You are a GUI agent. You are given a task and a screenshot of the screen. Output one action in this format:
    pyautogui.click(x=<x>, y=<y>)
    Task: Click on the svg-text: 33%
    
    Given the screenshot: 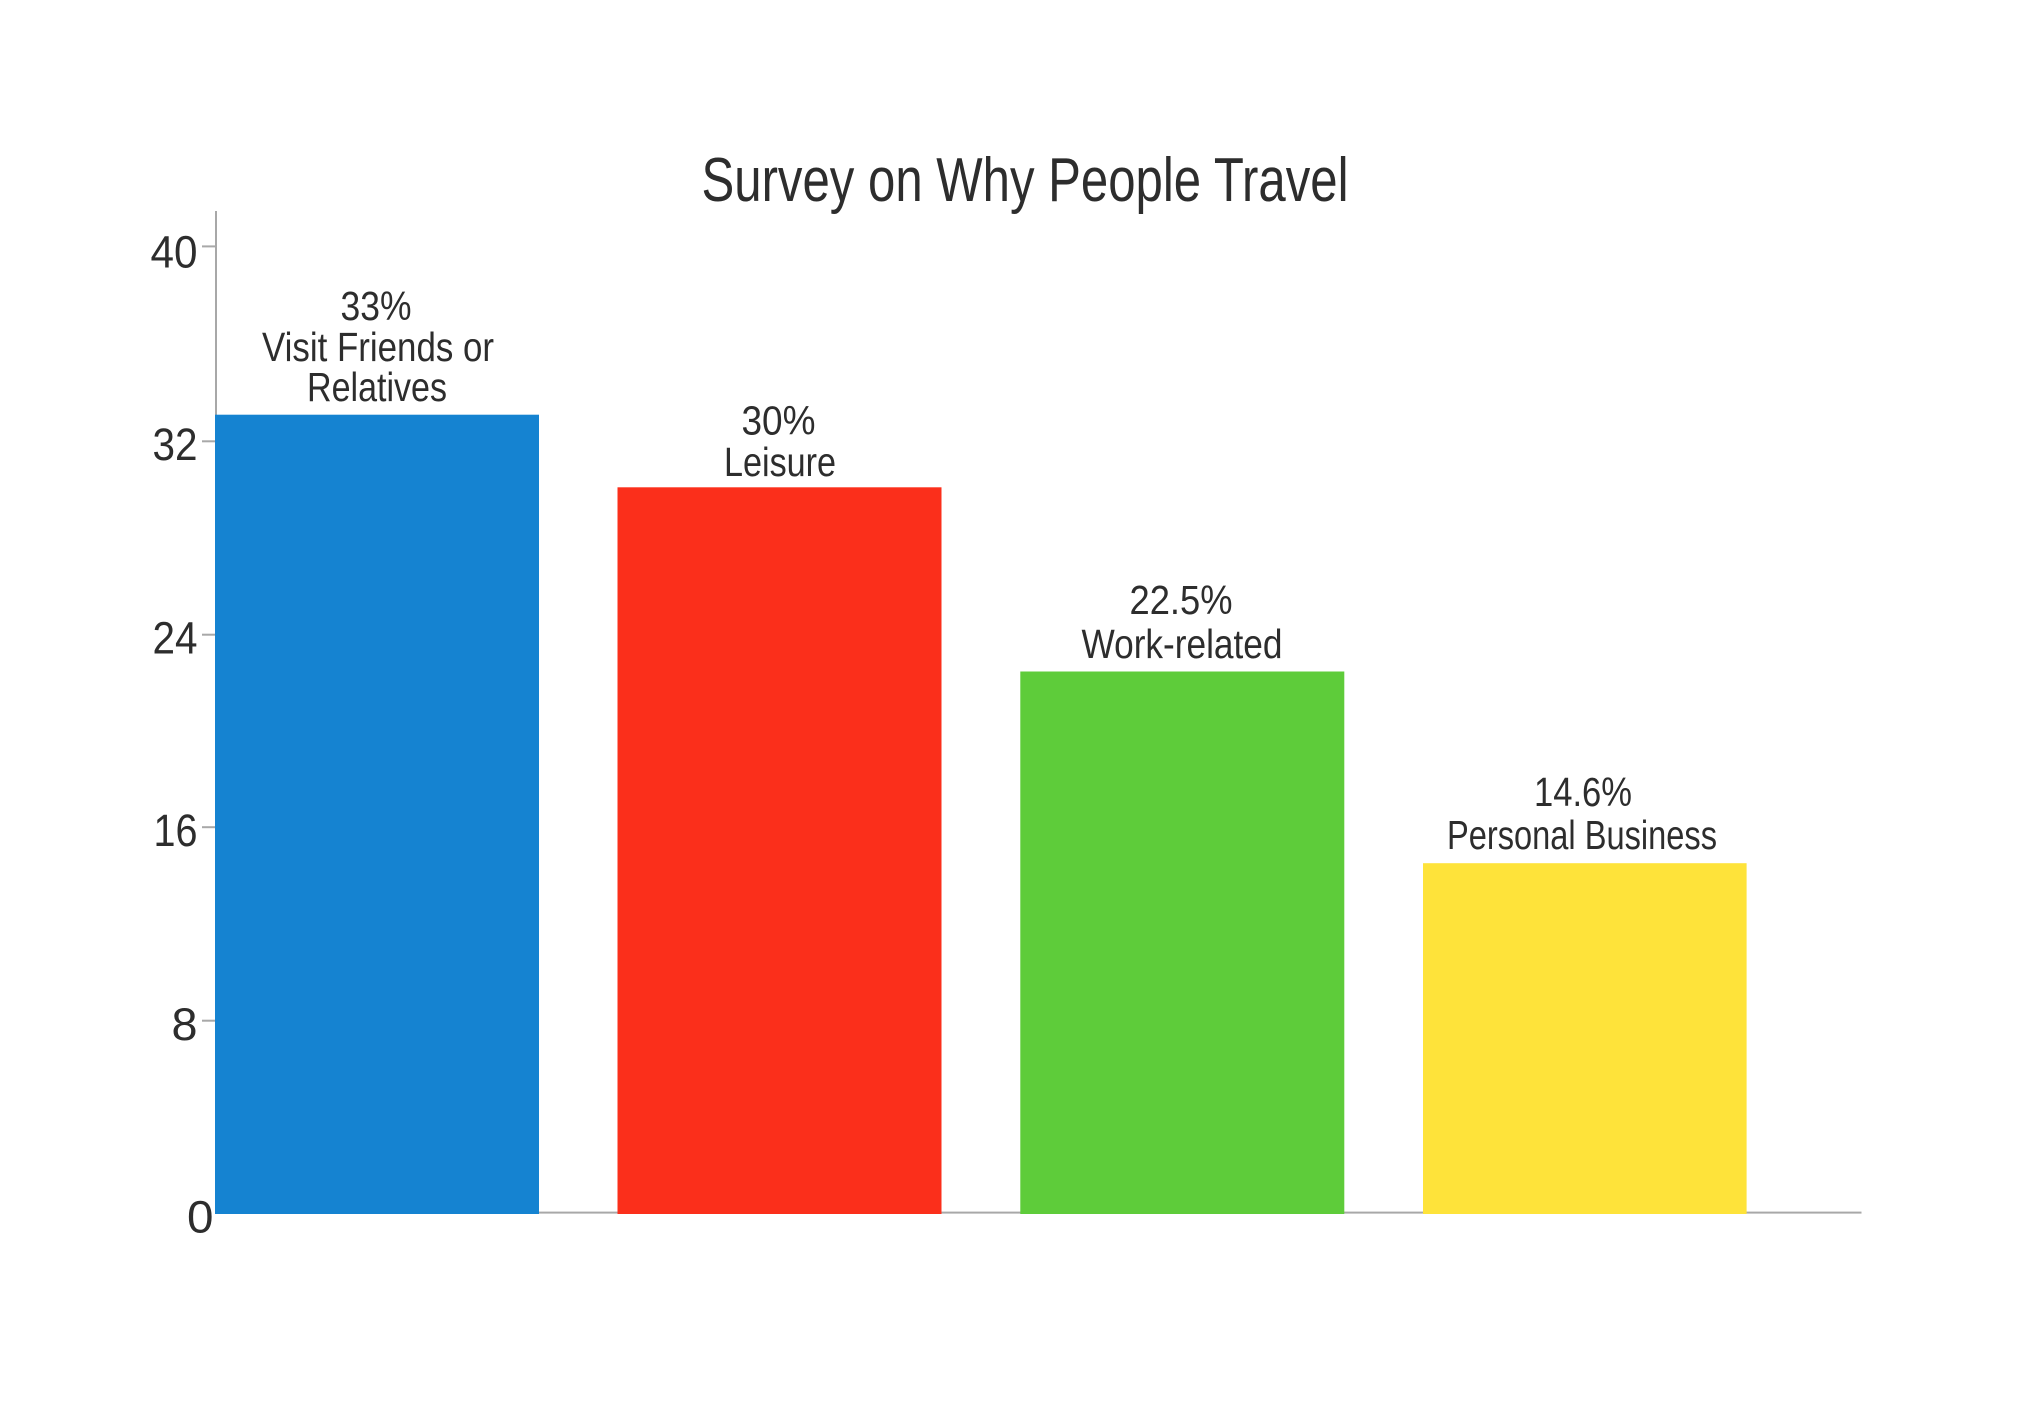 What is the action you would take?
    pyautogui.click(x=376, y=306)
    